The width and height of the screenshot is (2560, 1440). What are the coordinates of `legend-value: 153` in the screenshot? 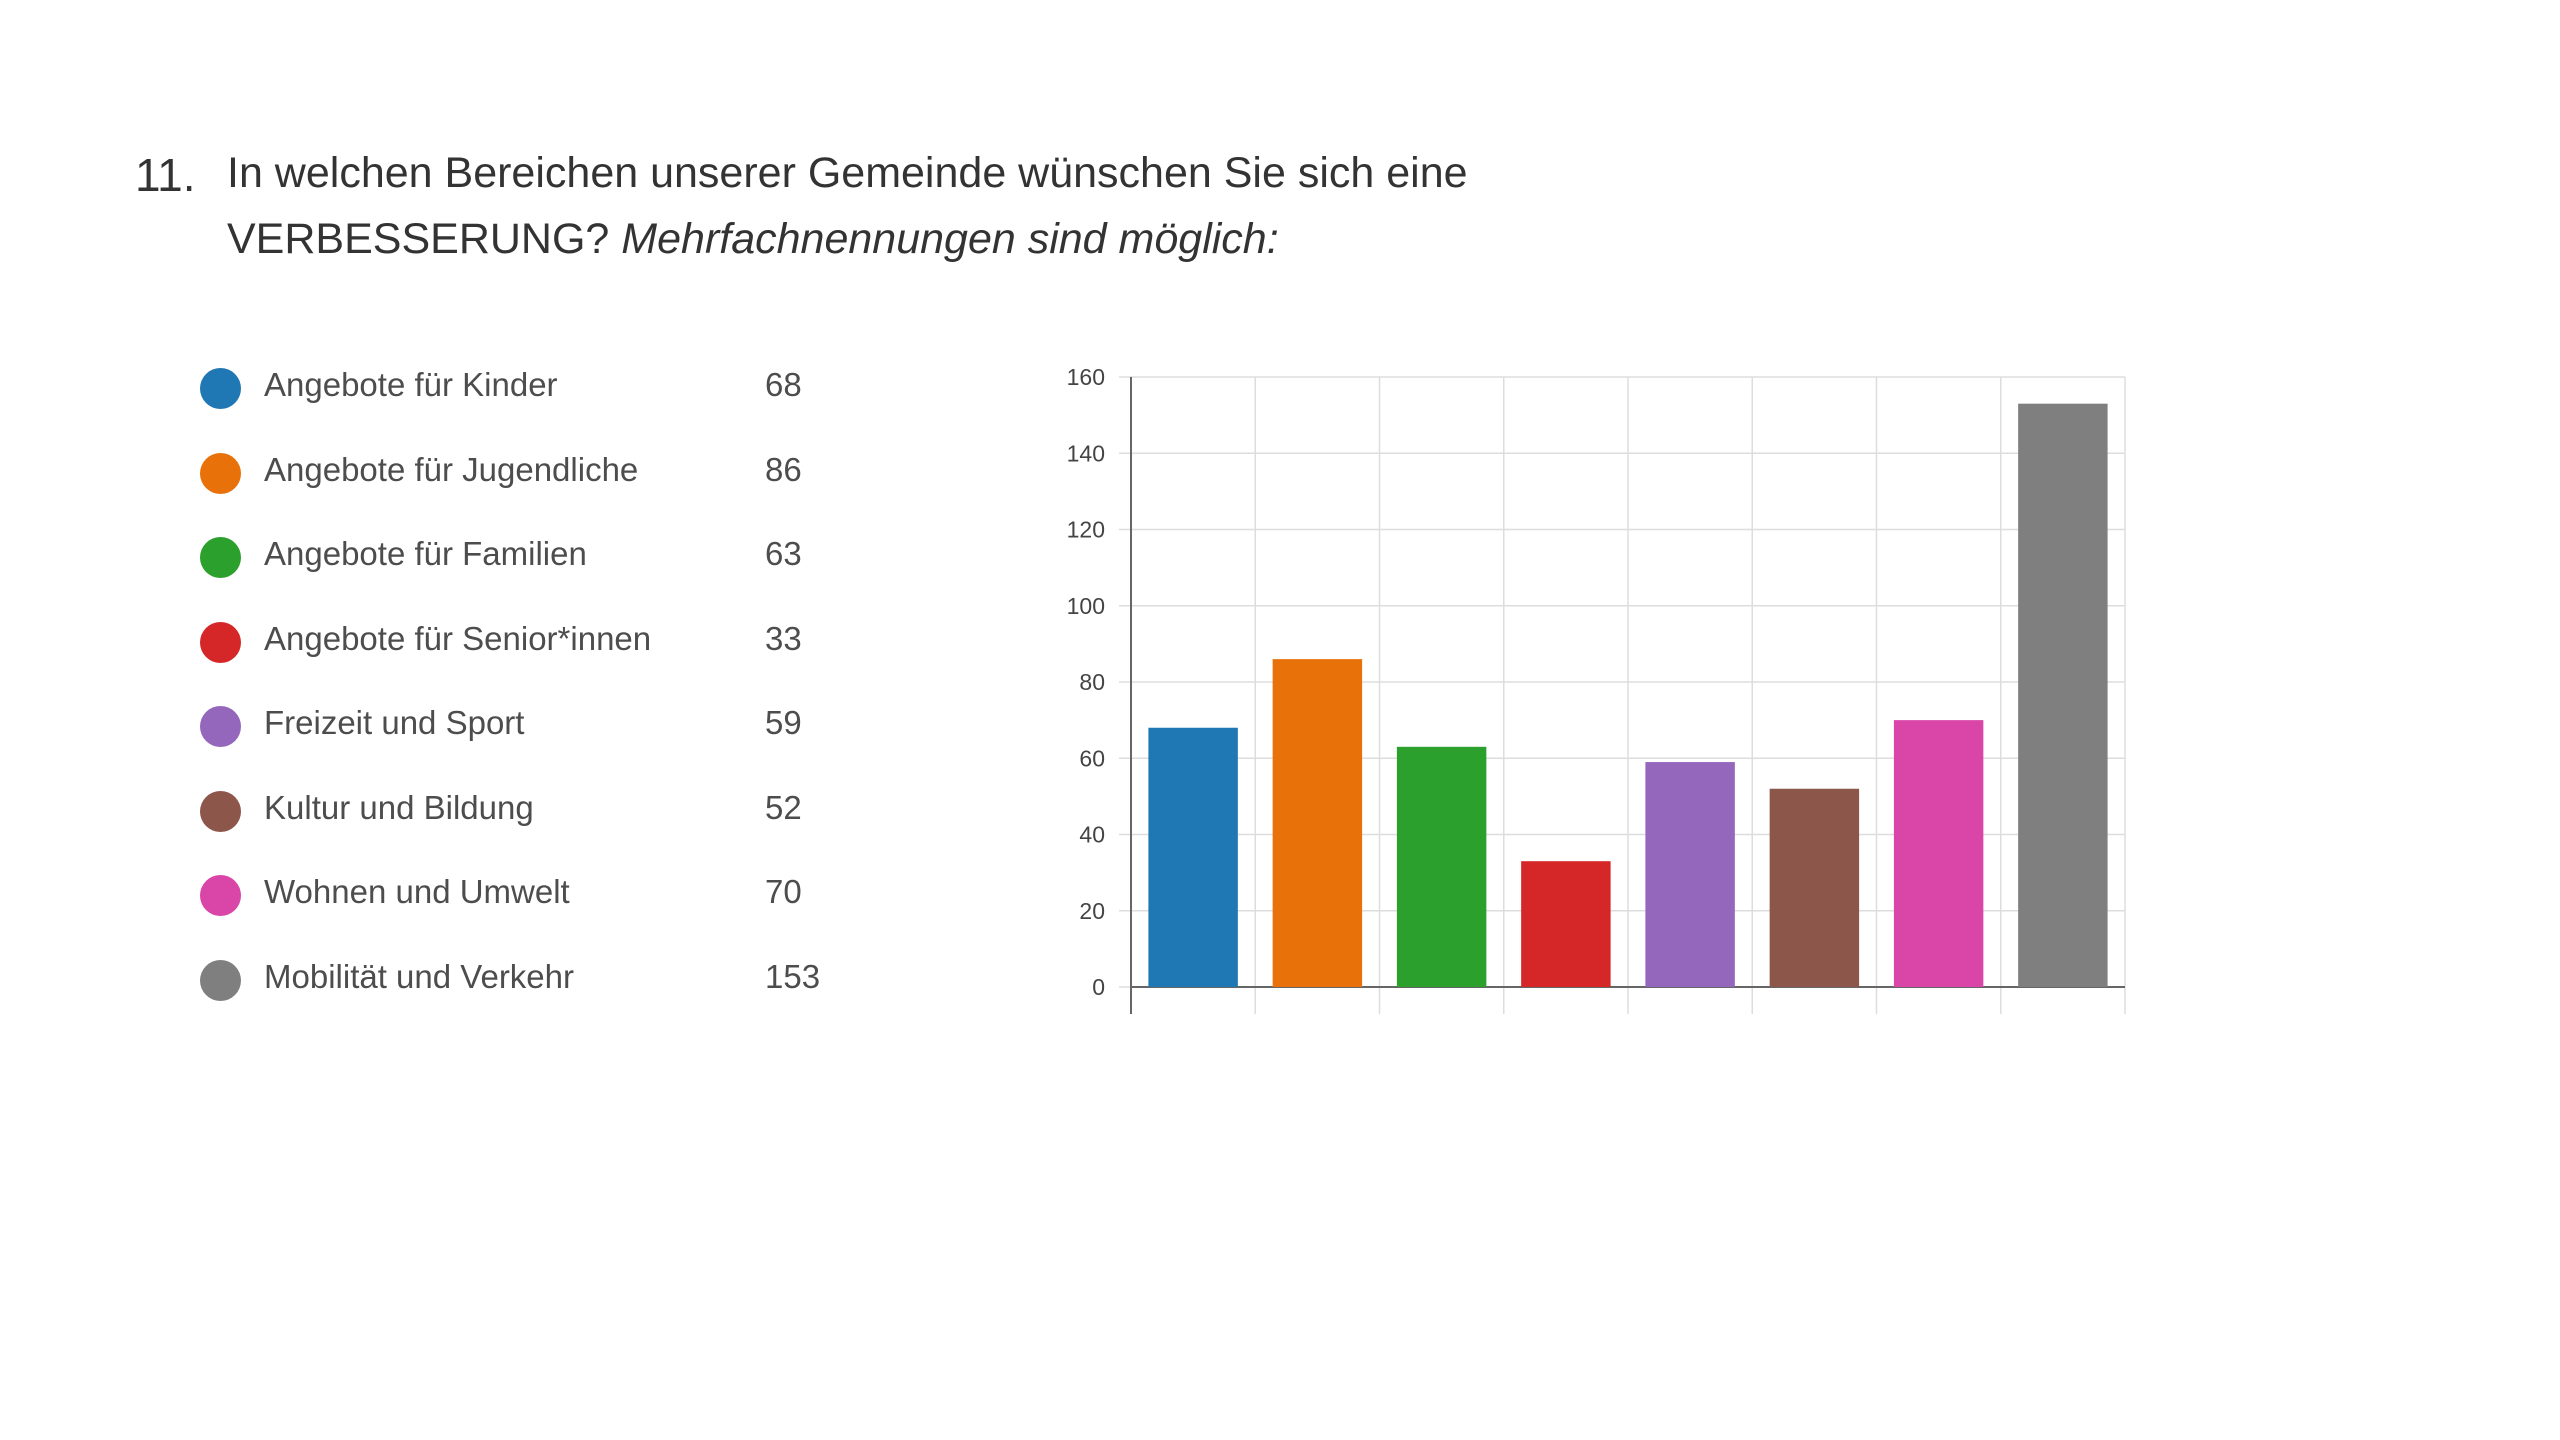 It's located at (793, 976).